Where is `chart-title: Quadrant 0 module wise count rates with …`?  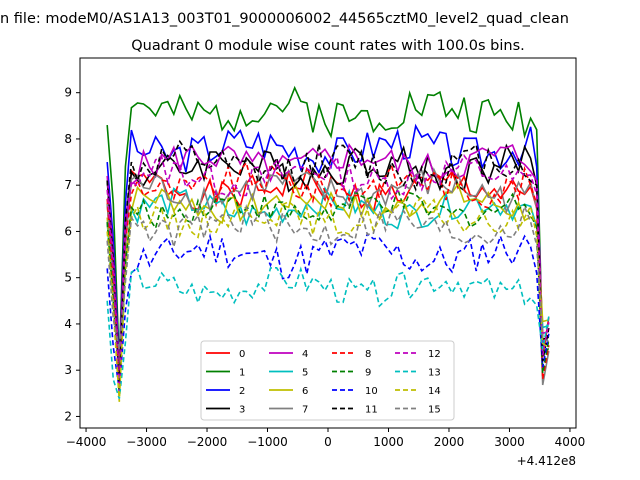 chart-title: Quadrant 0 module wise count rates with … is located at coordinates (328, 46).